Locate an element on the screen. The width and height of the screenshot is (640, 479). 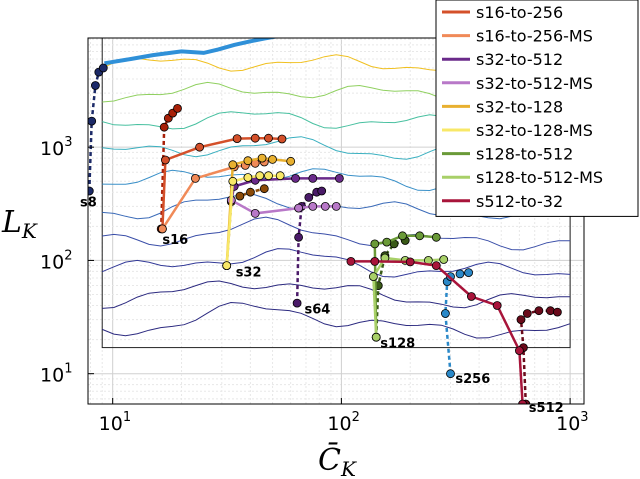
label-s16: s16 is located at coordinates (175, 240).